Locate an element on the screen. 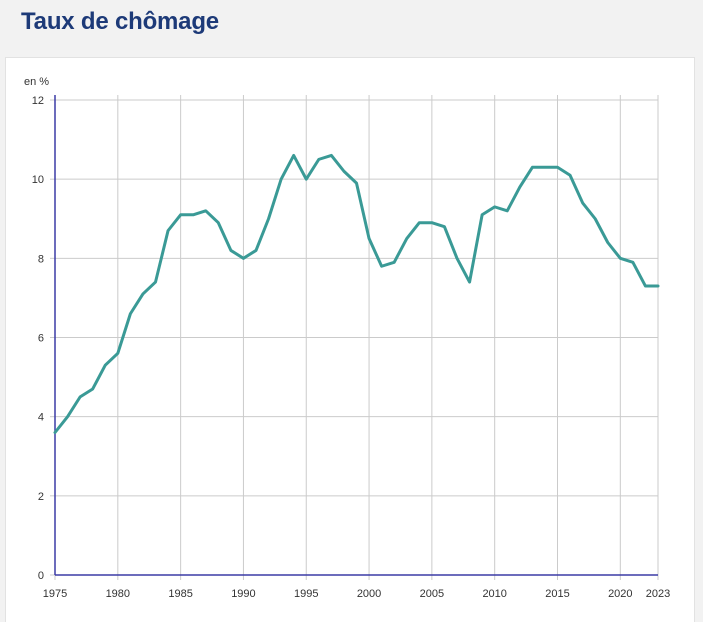  y-axis-unit-label: en % is located at coordinates (36, 82).